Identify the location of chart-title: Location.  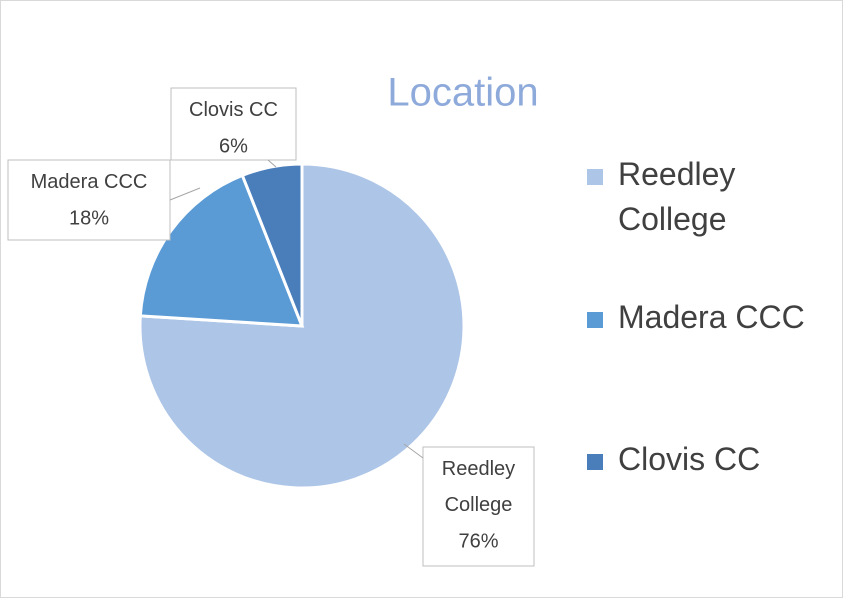
(462, 93).